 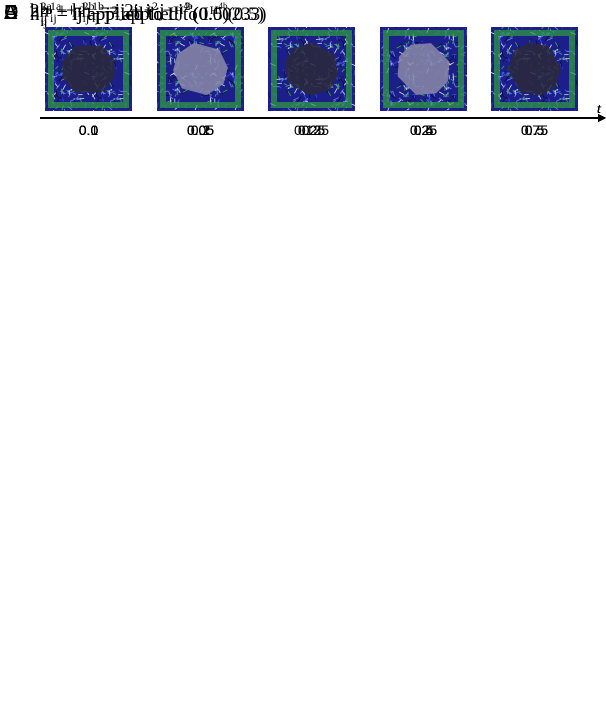 What do you see at coordinates (98, 6) in the screenshot?
I see `superscript: 1b` at bounding box center [98, 6].